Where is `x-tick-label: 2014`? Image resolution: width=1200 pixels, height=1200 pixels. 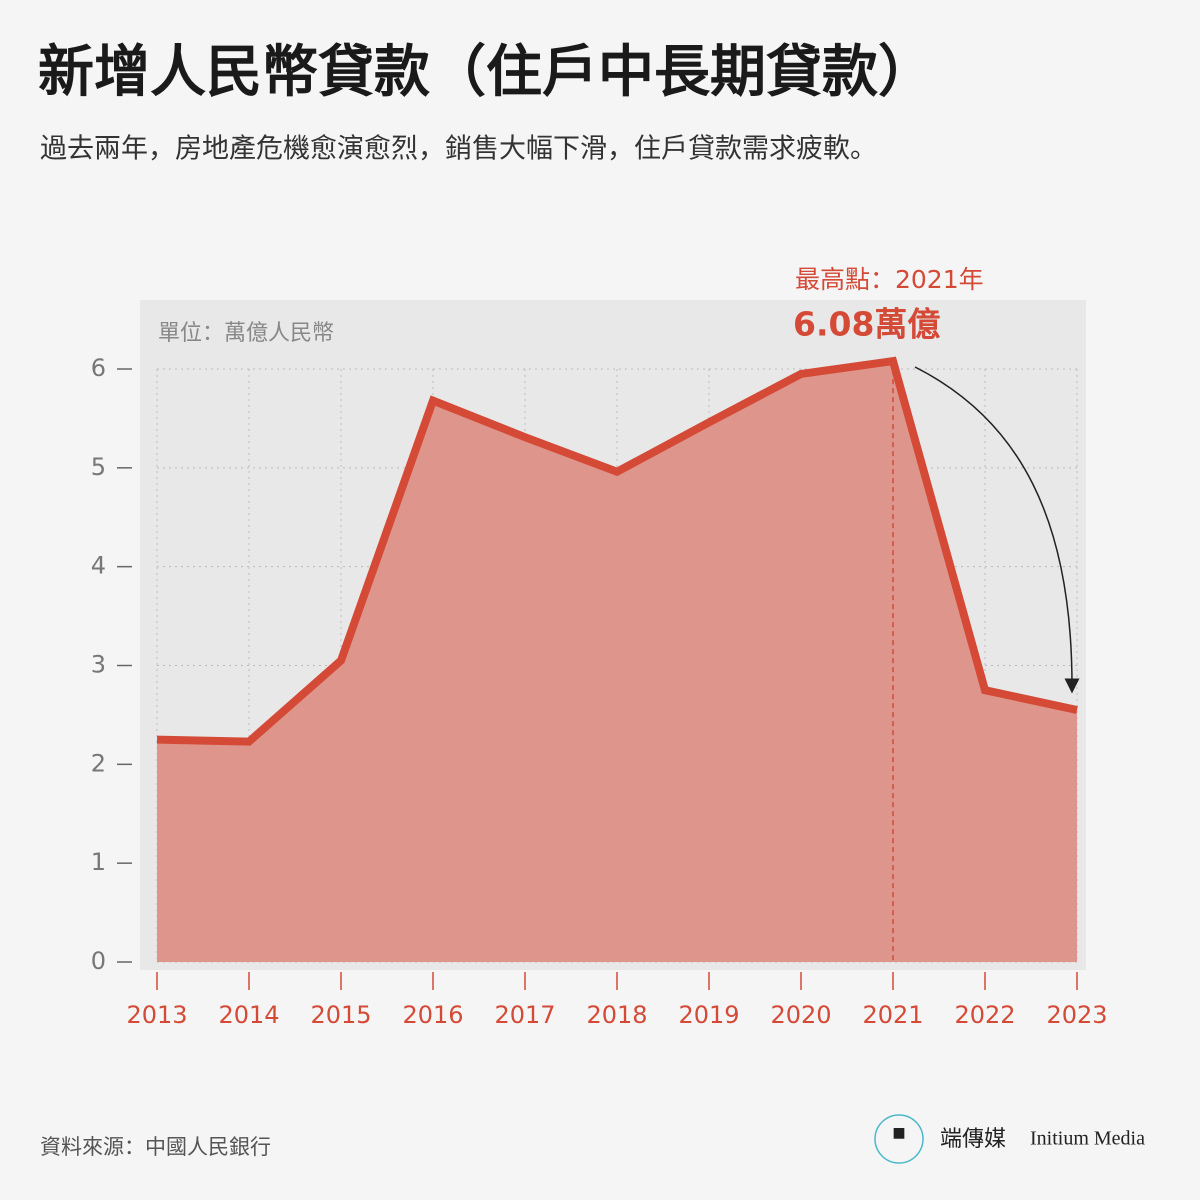 x-tick-label: 2014 is located at coordinates (248, 1015).